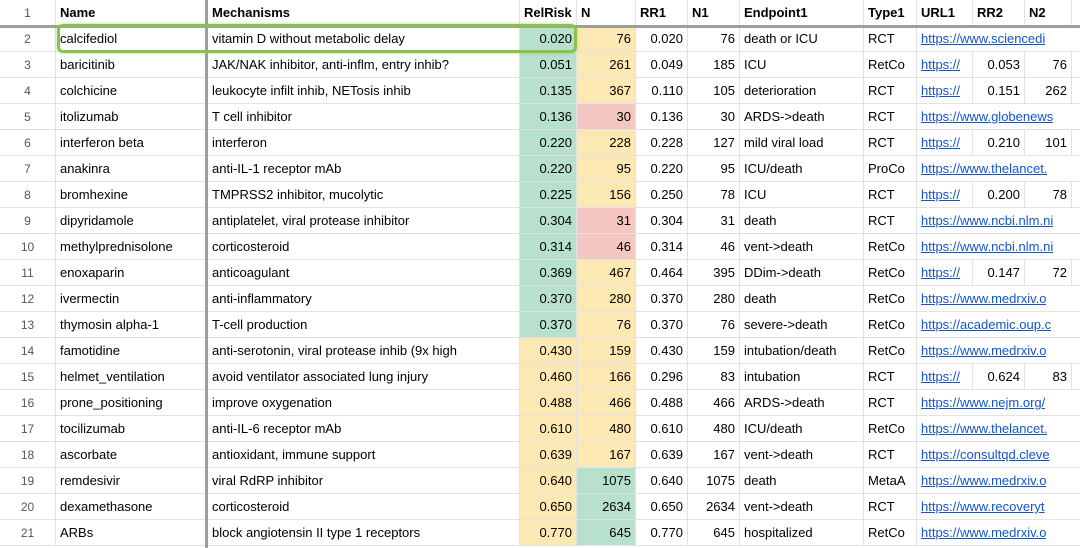 The height and width of the screenshot is (548, 1080). I want to click on row-header: 20, so click(28, 507).